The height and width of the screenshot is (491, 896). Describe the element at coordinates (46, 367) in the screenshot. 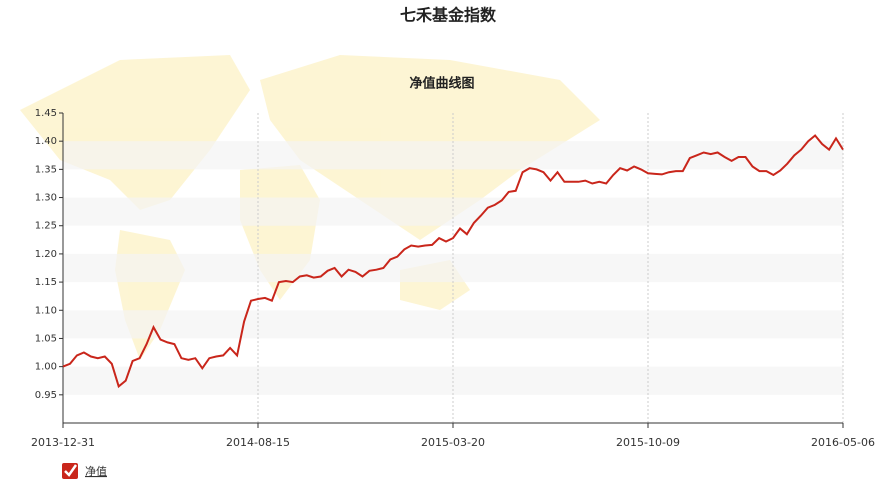

I see `y-tick-label: 1.00` at that location.